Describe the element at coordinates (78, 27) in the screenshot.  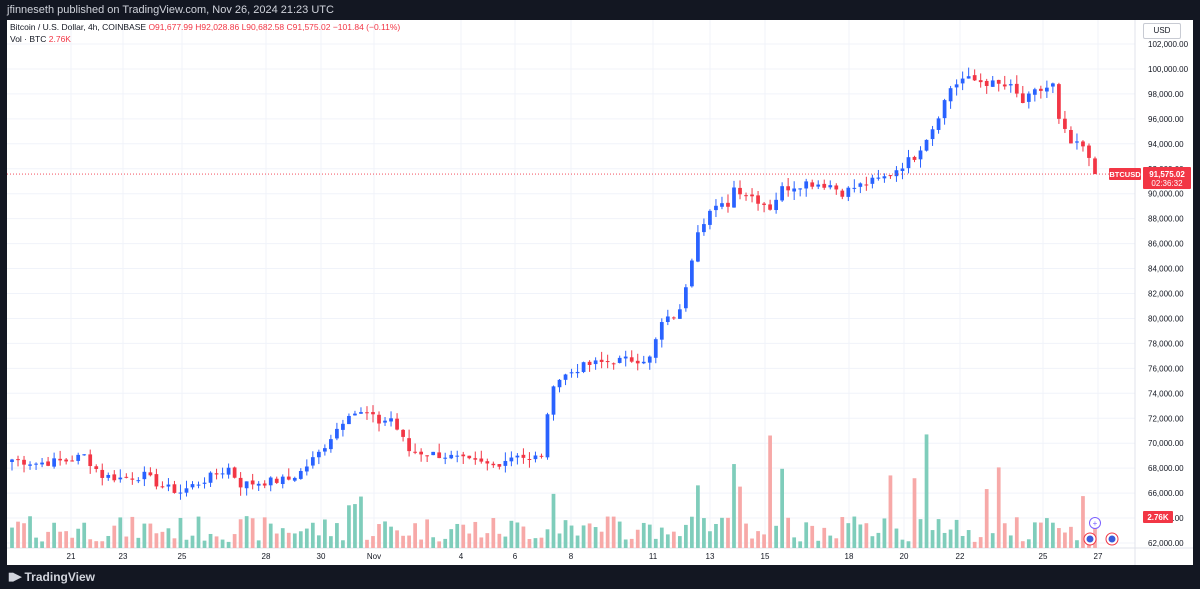
I see `legend-symbol: Bitcoin / U.S. Dollar, 4h, COINBASE` at that location.